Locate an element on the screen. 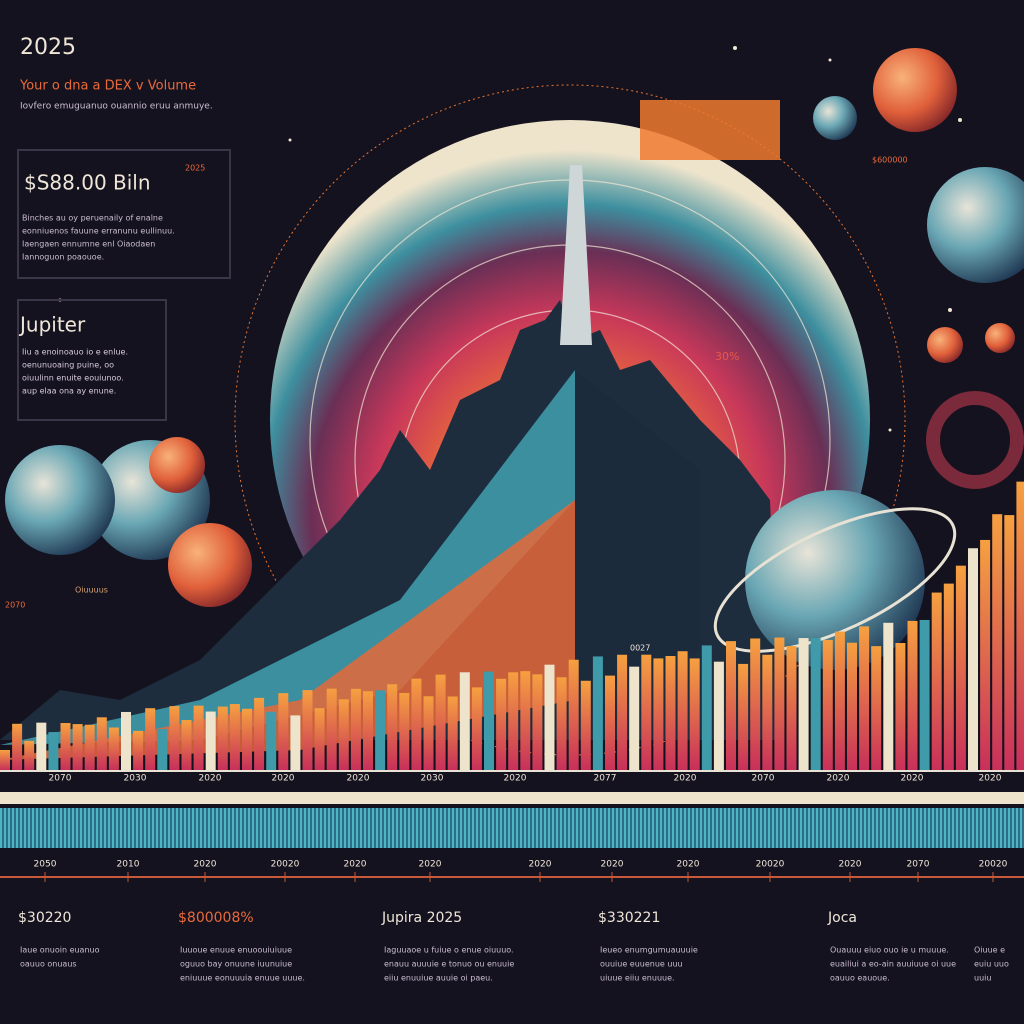  footer-title: Joca is located at coordinates (842, 918).